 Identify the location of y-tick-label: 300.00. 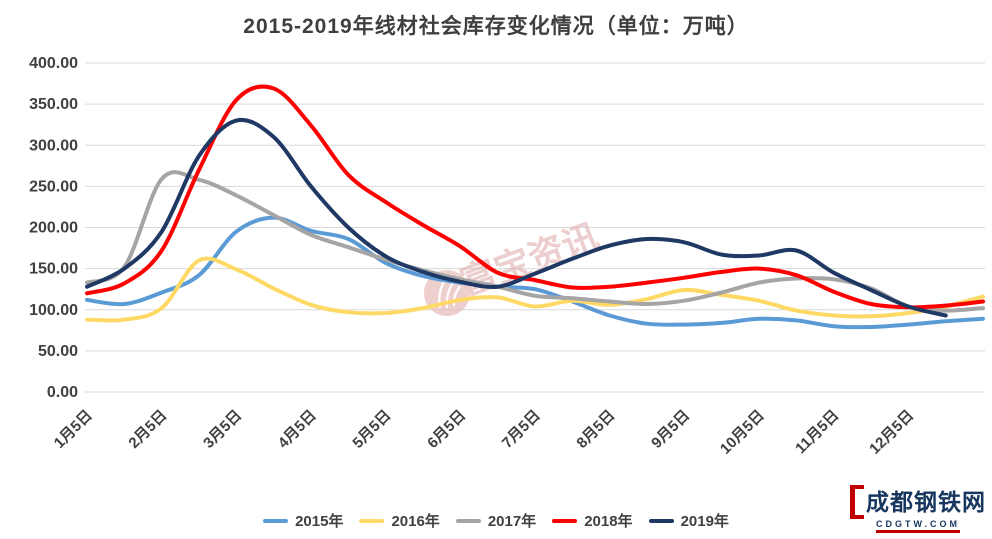
(53, 145).